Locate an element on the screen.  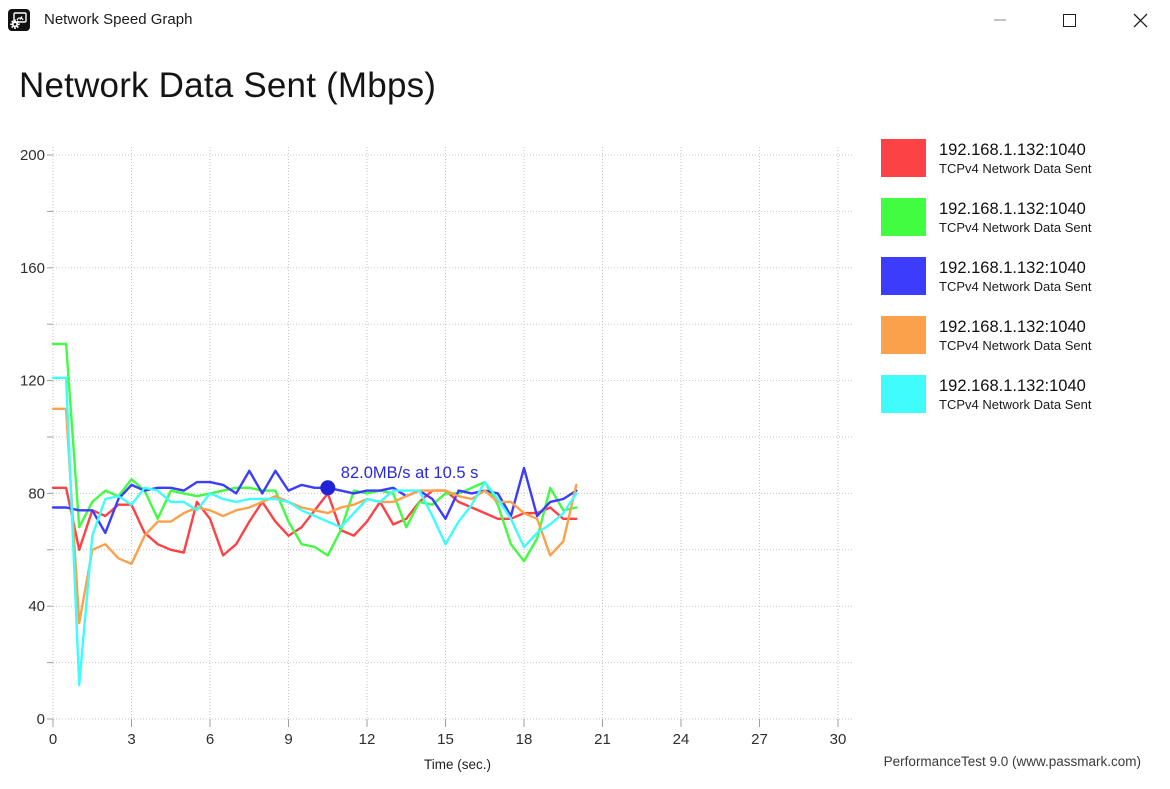
minimize-icon is located at coordinates (1000, 20).